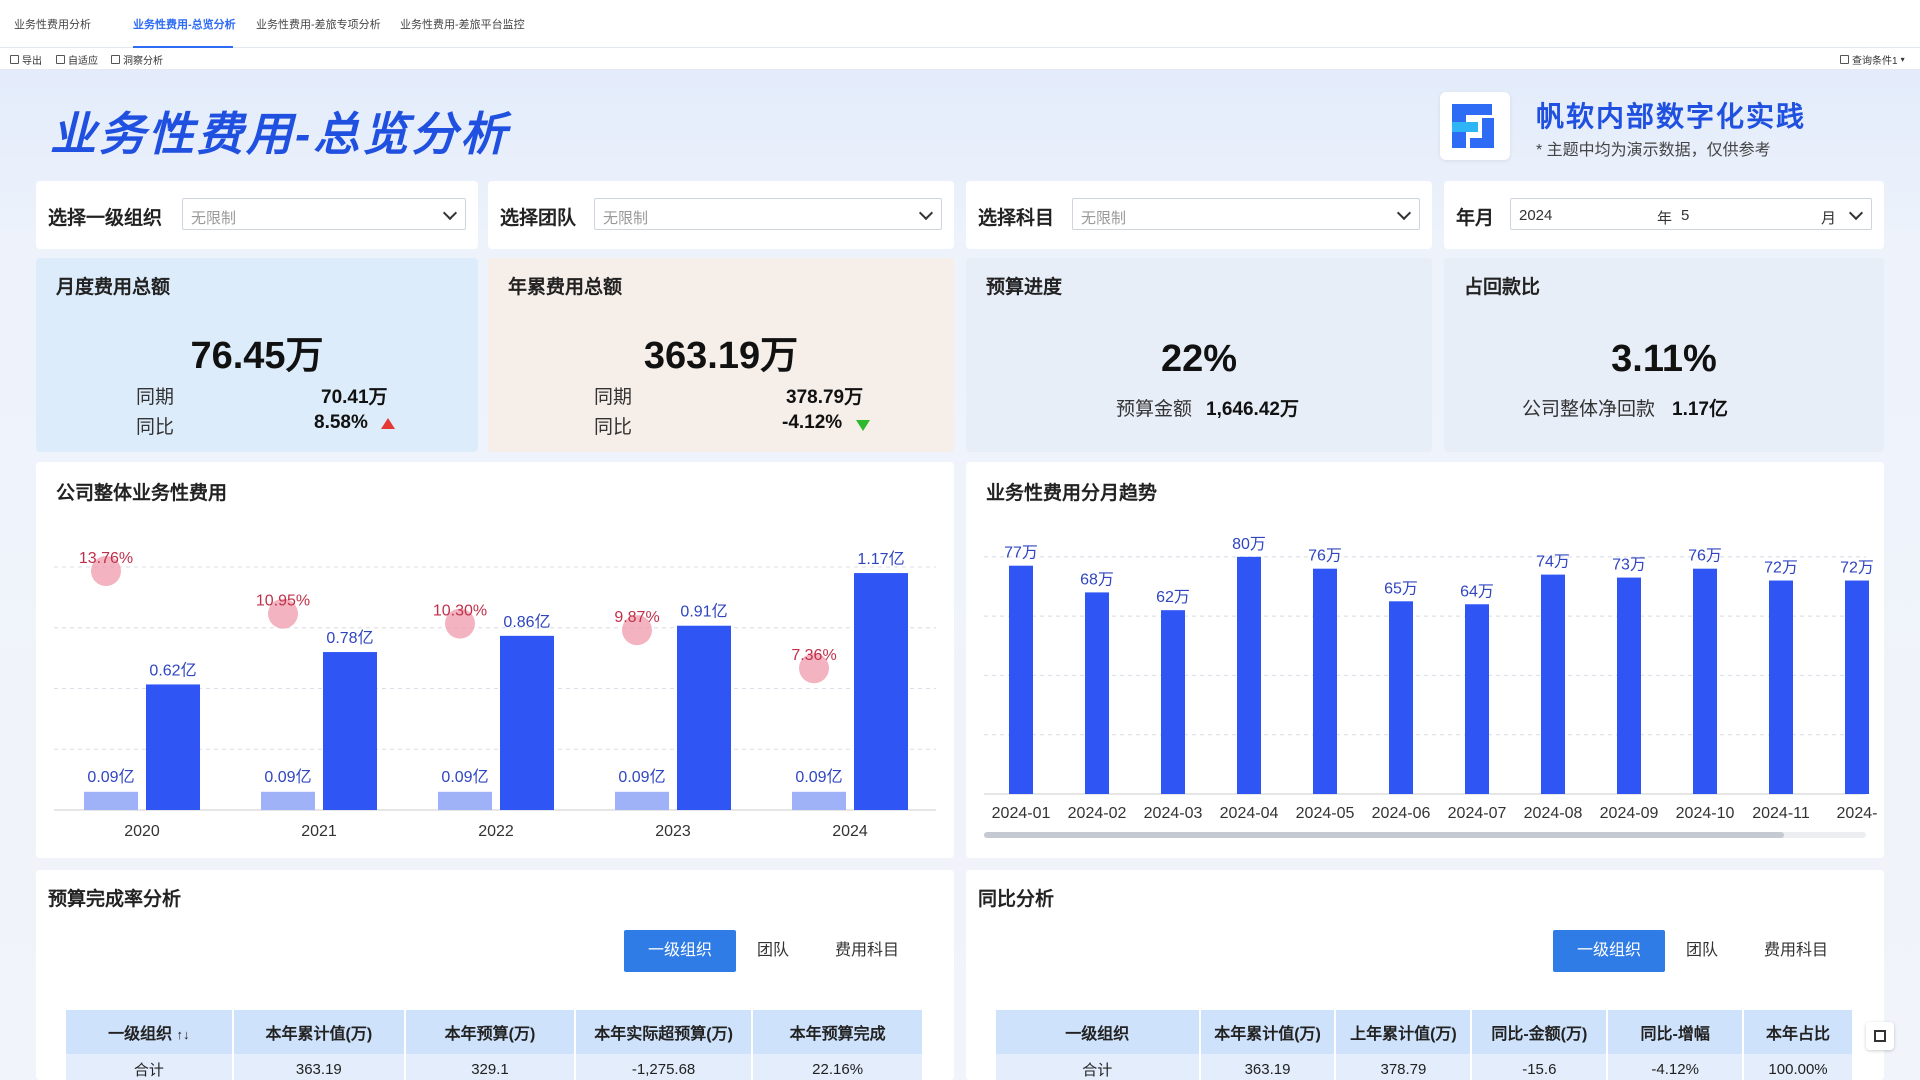  What do you see at coordinates (184, 25) in the screenshot?
I see `tab-general-overview: 业务性费用-总览分析` at bounding box center [184, 25].